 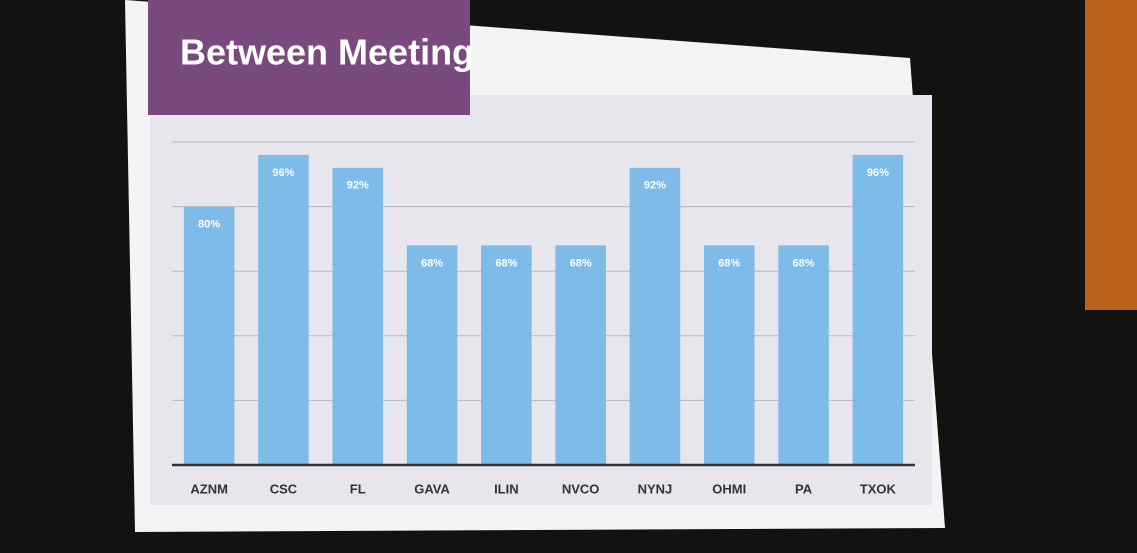 What do you see at coordinates (432, 488) in the screenshot?
I see `x-tick-label: GAVA` at bounding box center [432, 488].